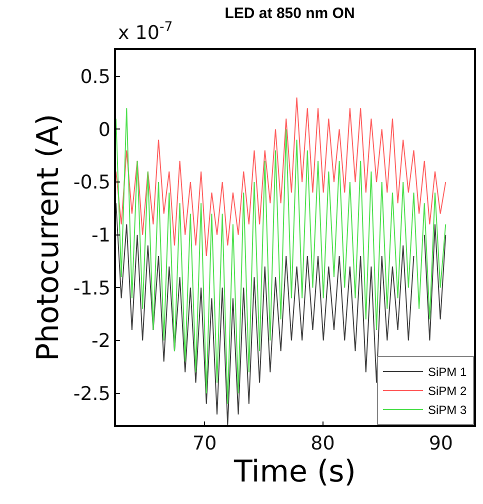 This screenshot has width=483, height=504. I want to click on y-tick-label: -2, so click(100, 341).